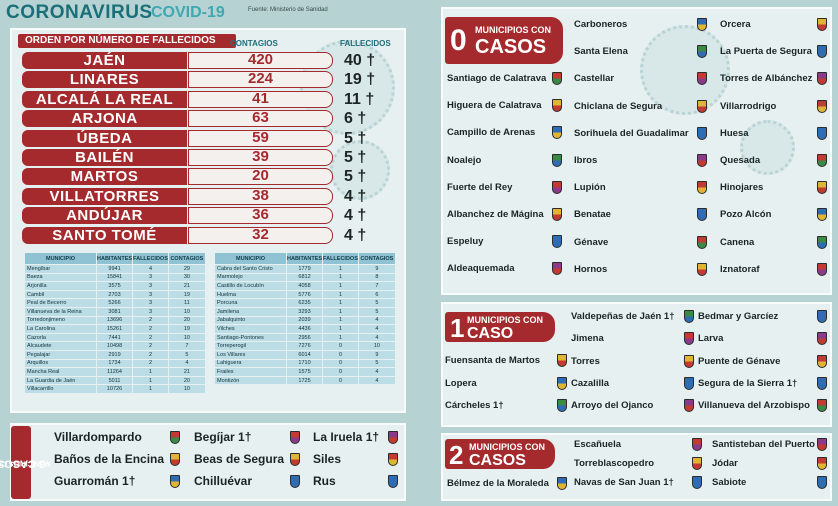 The height and width of the screenshot is (506, 838). Describe the element at coordinates (114, 329) in the screenshot. I see `table-cell: 15261` at that location.